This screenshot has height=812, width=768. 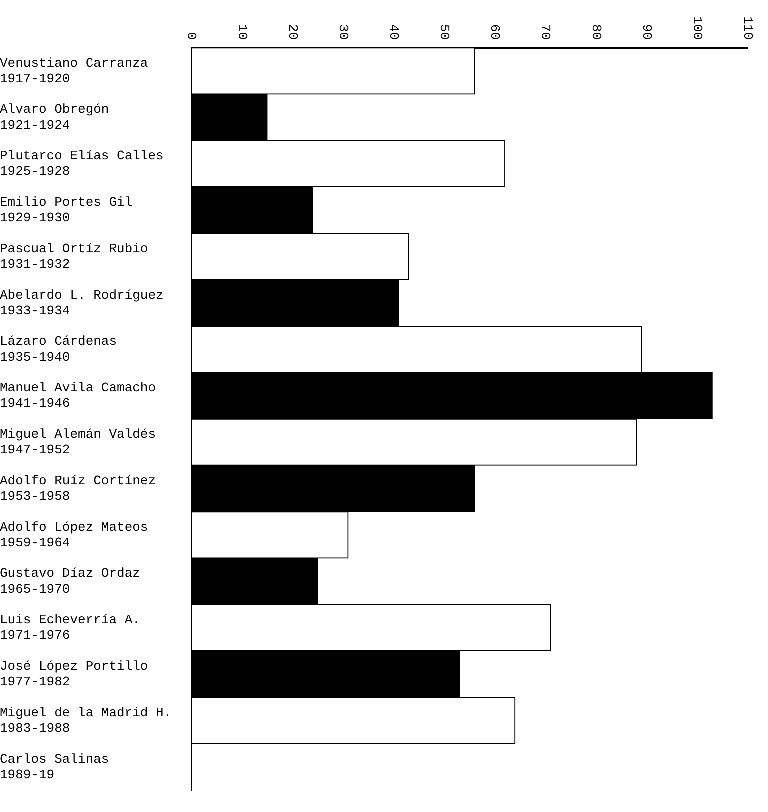 I want to click on x-tick-label: 90, so click(x=646, y=32).